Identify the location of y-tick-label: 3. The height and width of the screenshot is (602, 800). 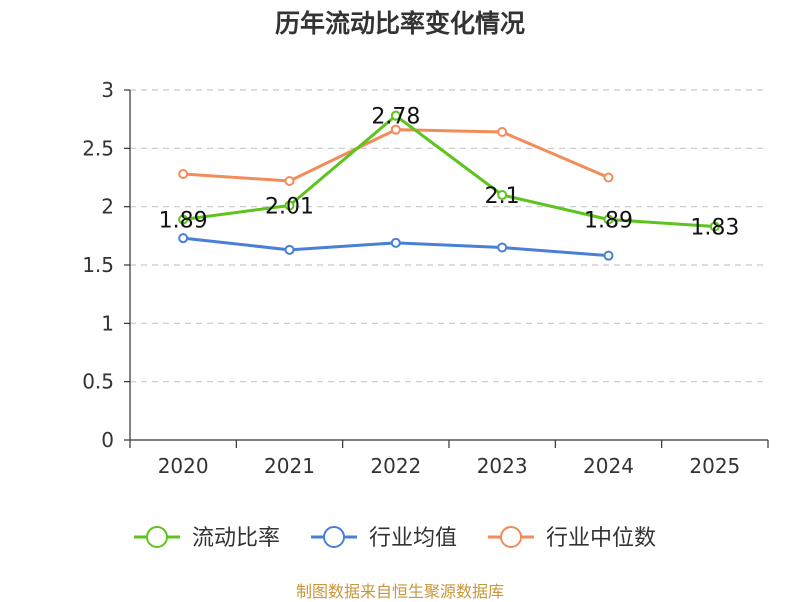
(107, 90).